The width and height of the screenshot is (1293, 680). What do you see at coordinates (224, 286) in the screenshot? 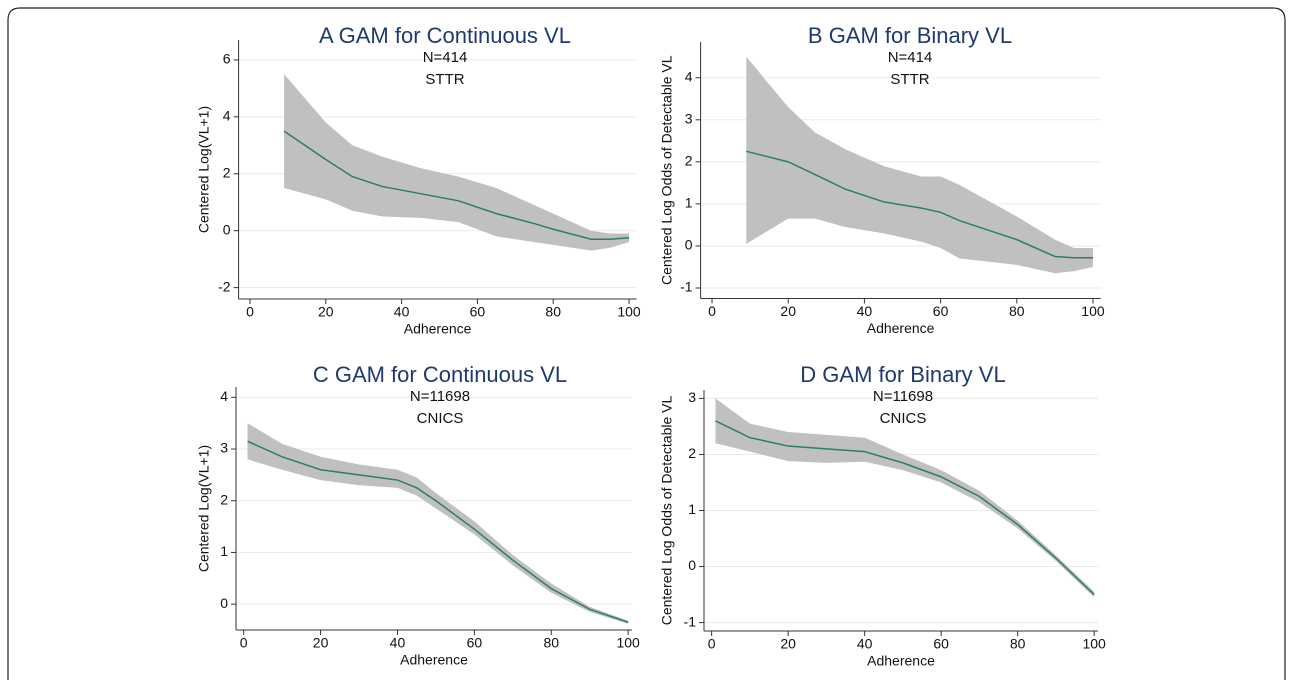
I see `y-tick-label: -2` at bounding box center [224, 286].